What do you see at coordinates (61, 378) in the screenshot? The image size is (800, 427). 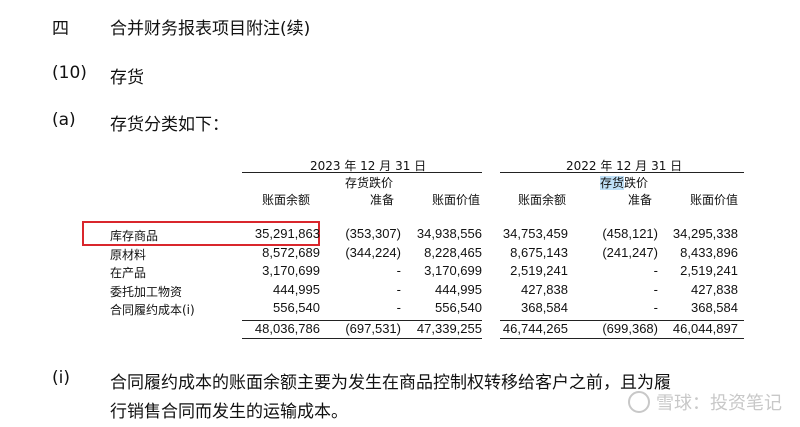 I see `note-i-number: (i)` at bounding box center [61, 378].